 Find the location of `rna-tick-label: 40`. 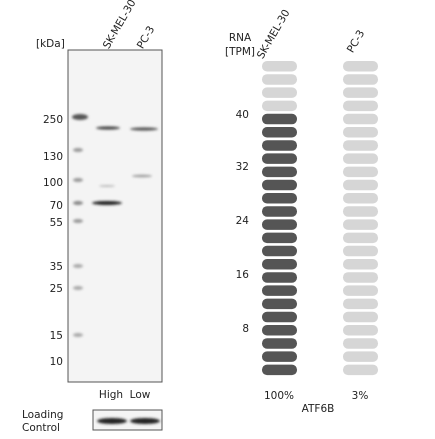

rna-tick-label: 40 is located at coordinates (242, 115).